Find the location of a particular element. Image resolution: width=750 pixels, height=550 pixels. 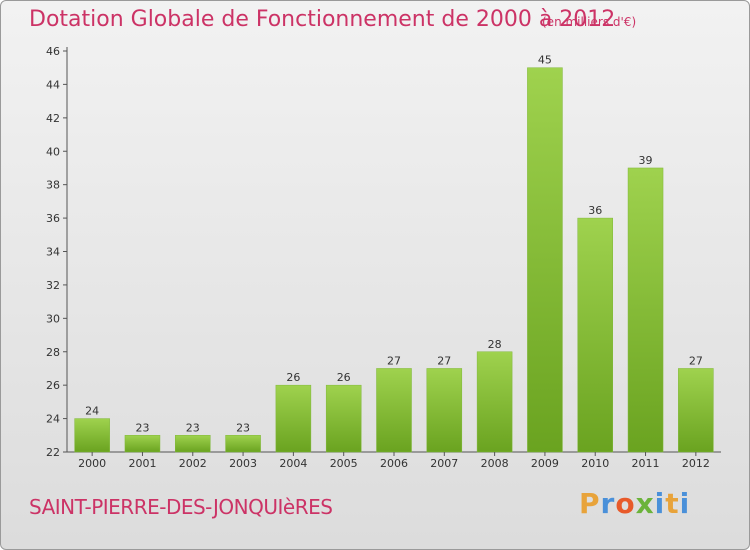

y-tick-label: 42 is located at coordinates (53, 118).